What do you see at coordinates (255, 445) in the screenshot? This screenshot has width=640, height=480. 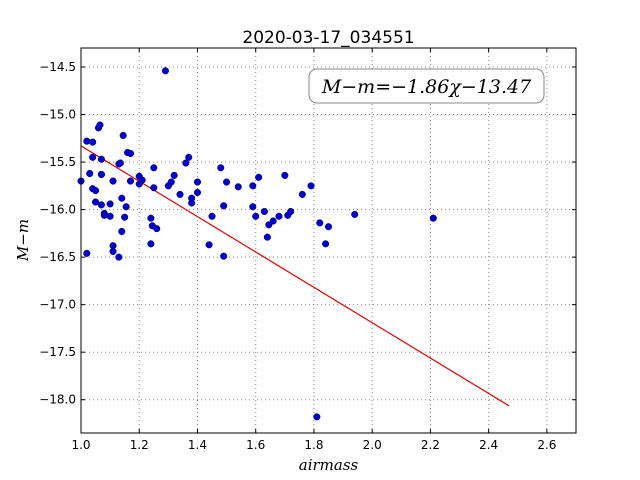 I see `x-tick-label: 1.6` at bounding box center [255, 445].